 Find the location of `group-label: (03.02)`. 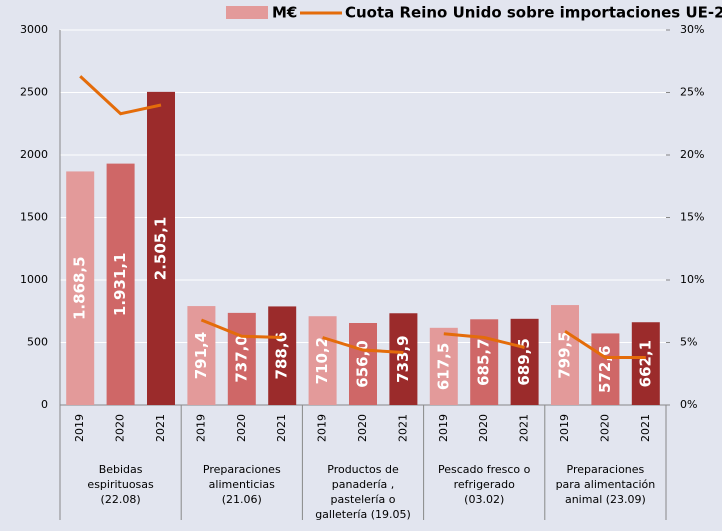

group-label: (03.02) is located at coordinates (484, 499).